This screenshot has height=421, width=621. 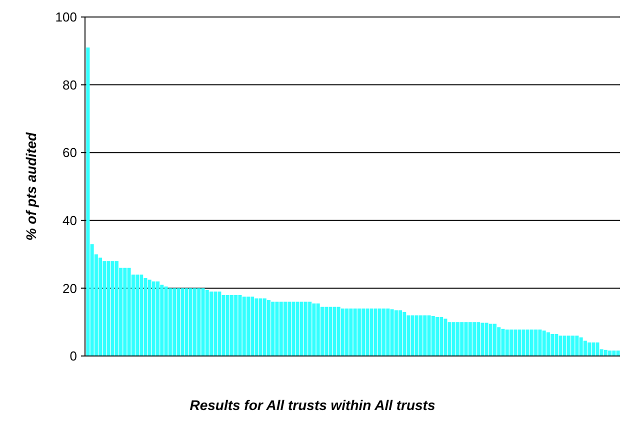 What do you see at coordinates (69, 152) in the screenshot?
I see `y-tick-label: 60` at bounding box center [69, 152].